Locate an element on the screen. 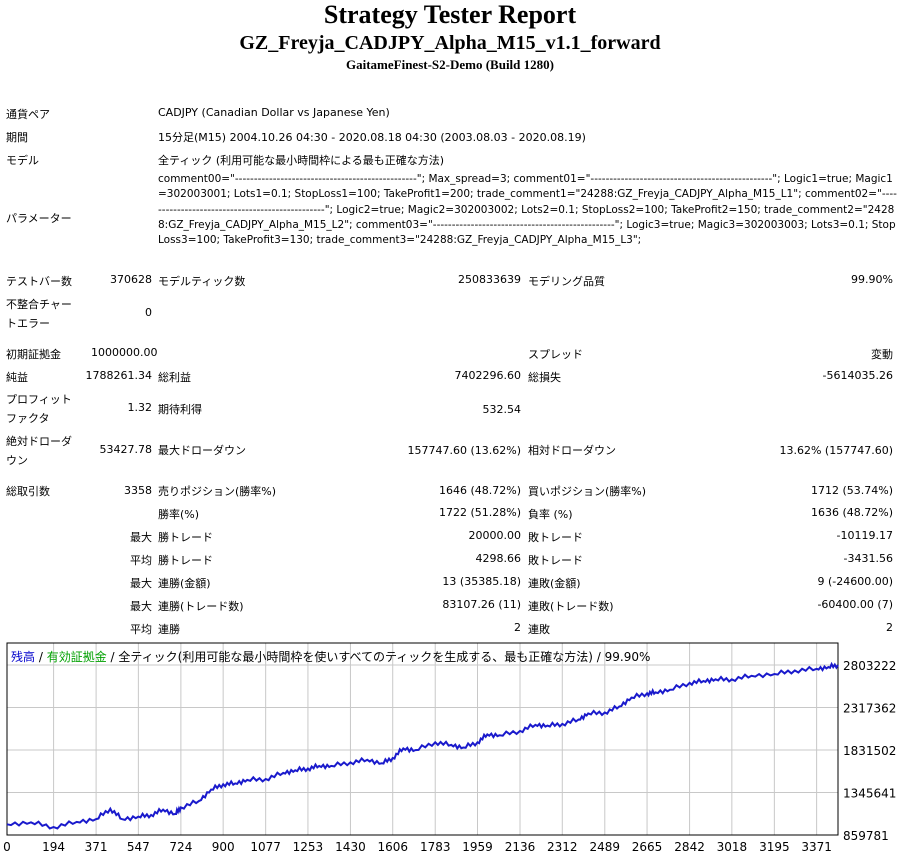  cons-loss-amt-value: 9 (-24600.00) is located at coordinates (855, 581).